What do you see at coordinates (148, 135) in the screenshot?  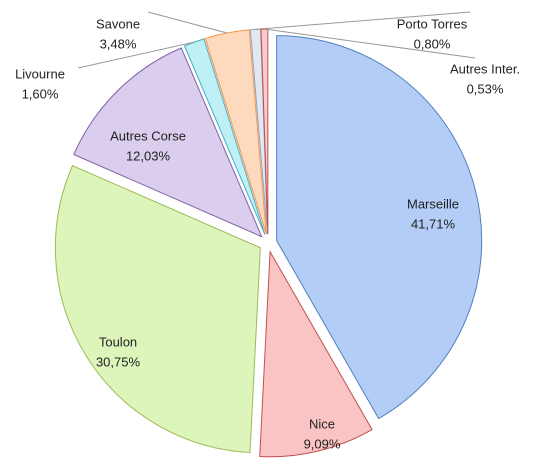 I see `slice-label: Autres Corse` at bounding box center [148, 135].